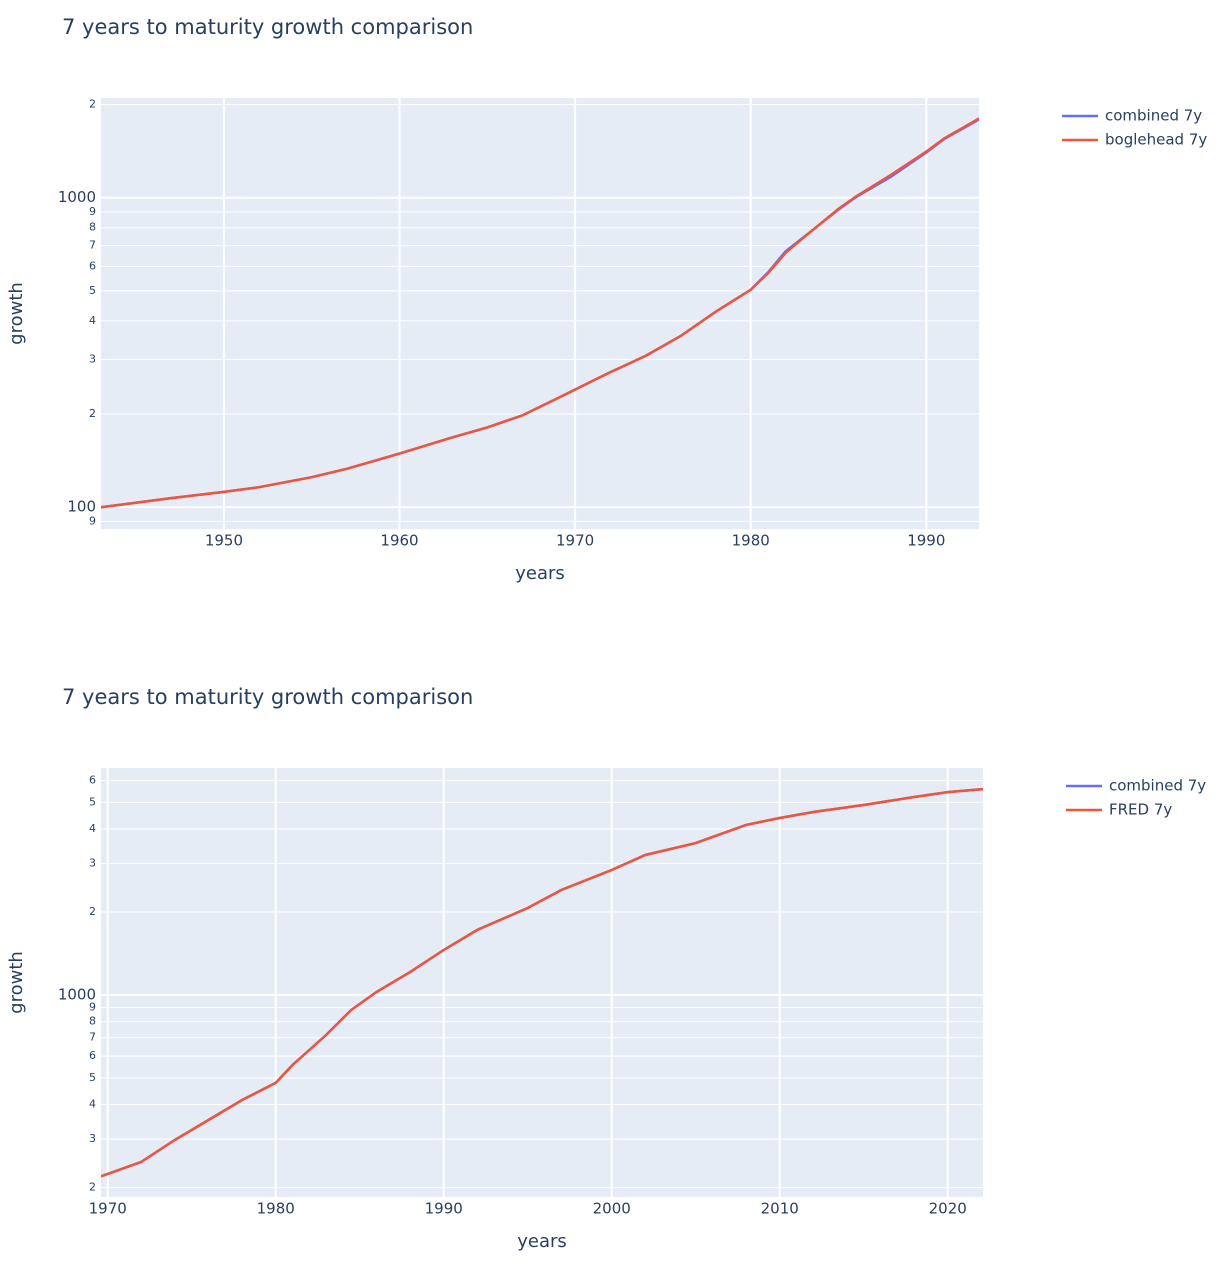  Describe the element at coordinates (1140, 810) in the screenshot. I see `legend-label: FRED 7y` at that location.